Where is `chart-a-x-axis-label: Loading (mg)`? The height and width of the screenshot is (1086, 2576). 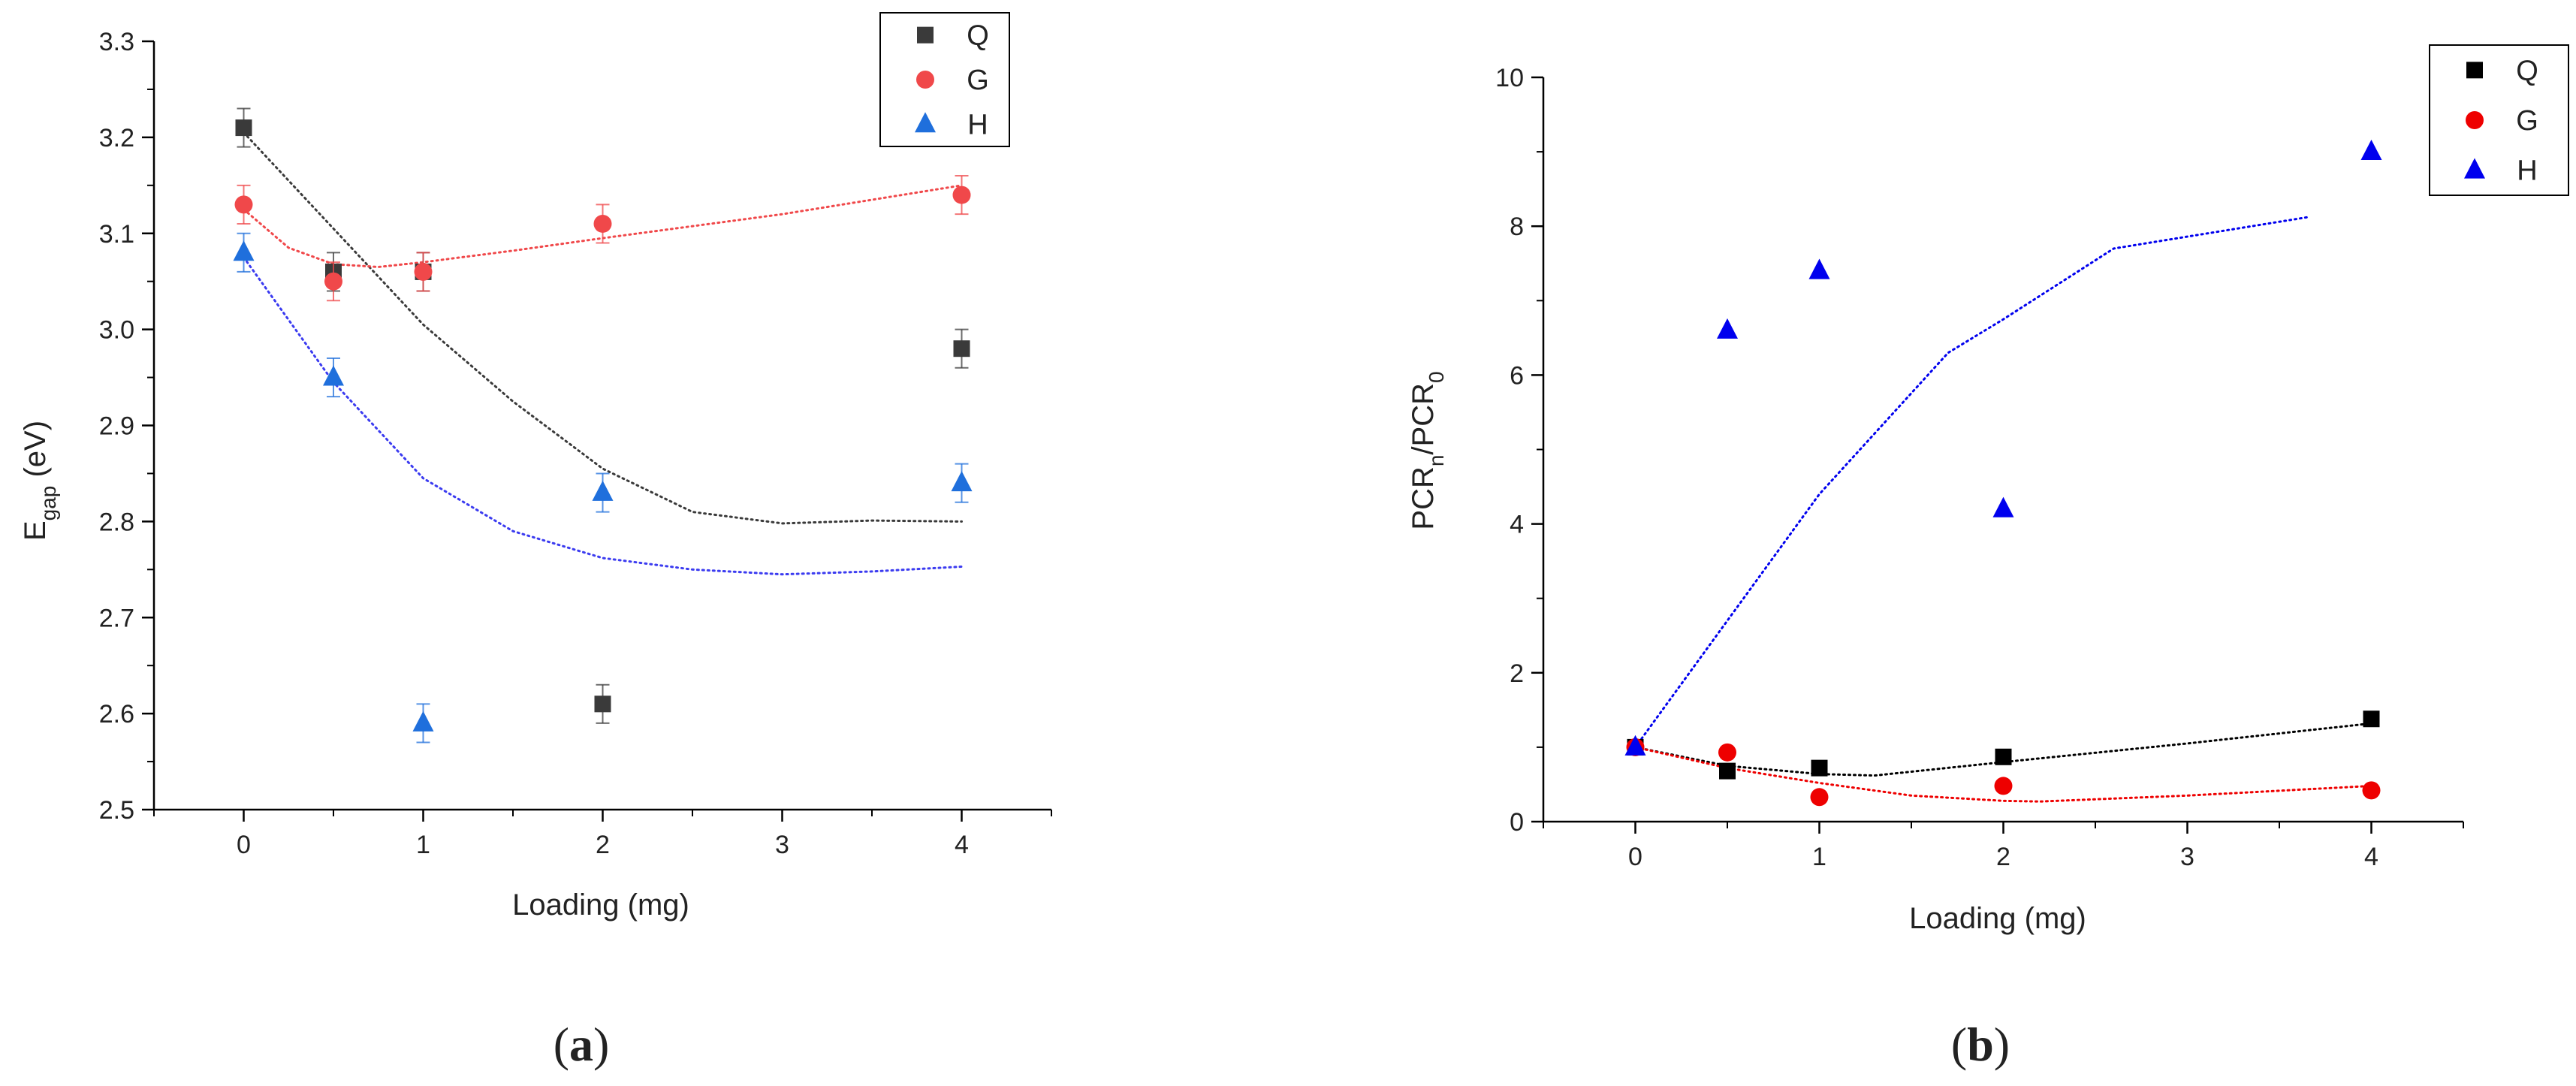 chart-a-x-axis-label: Loading (mg) is located at coordinates (600, 905).